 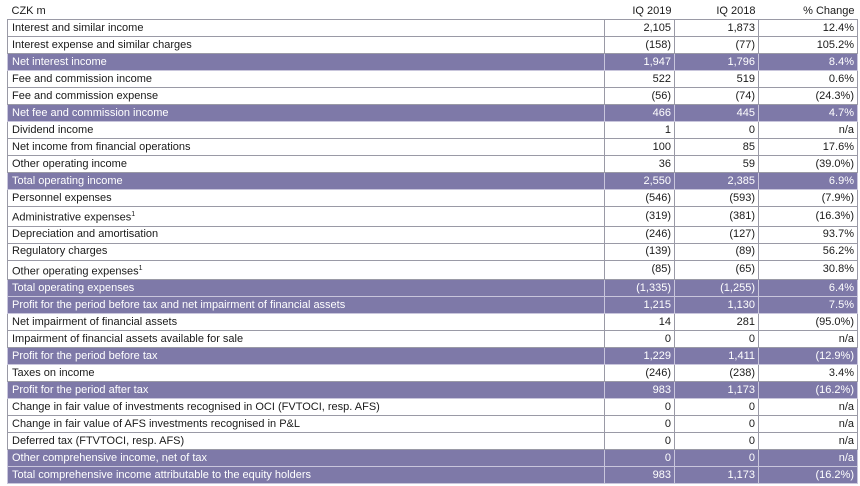 What do you see at coordinates (716, 164) in the screenshot?
I see `value-iq-2018: 59` at bounding box center [716, 164].